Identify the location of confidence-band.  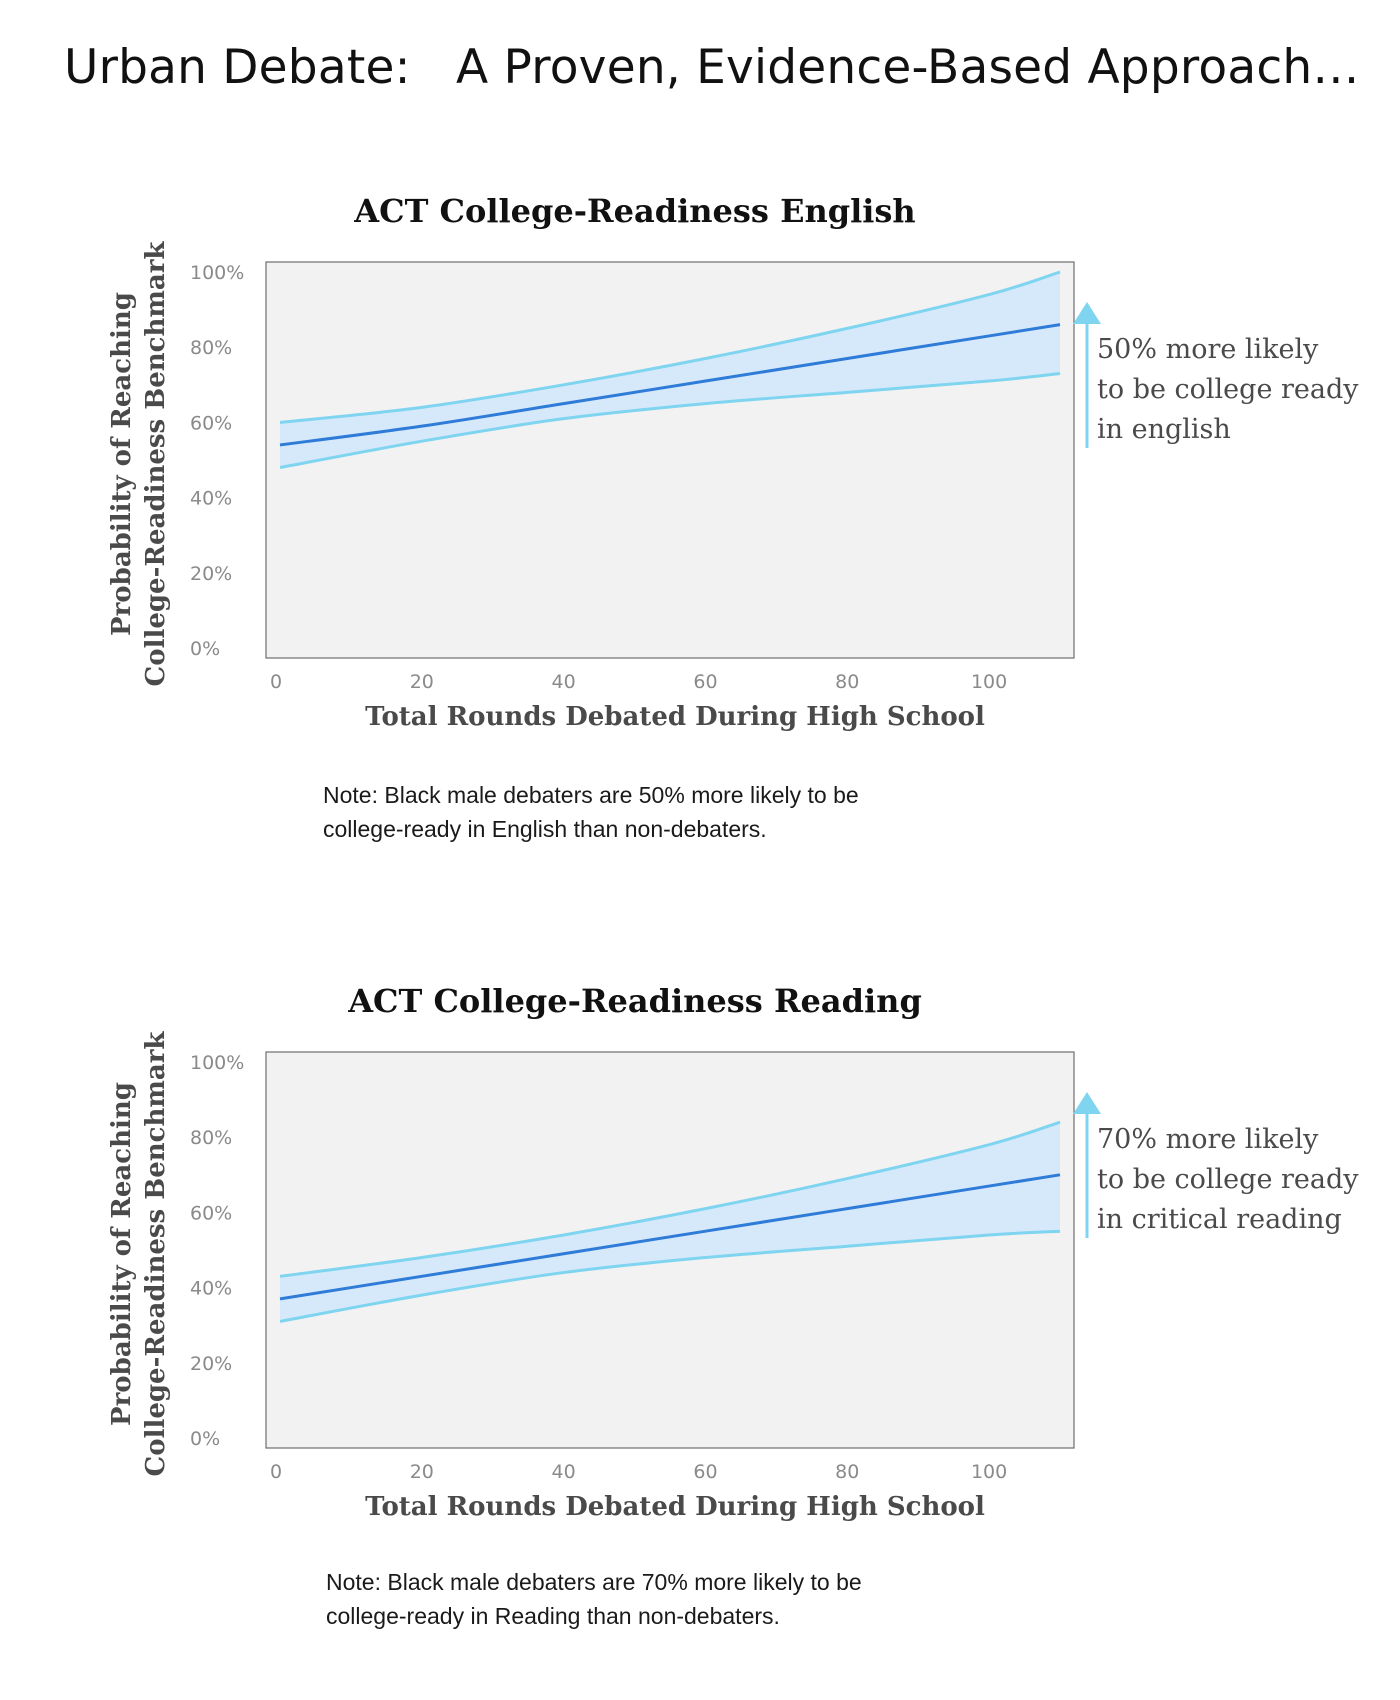
(670, 1222).